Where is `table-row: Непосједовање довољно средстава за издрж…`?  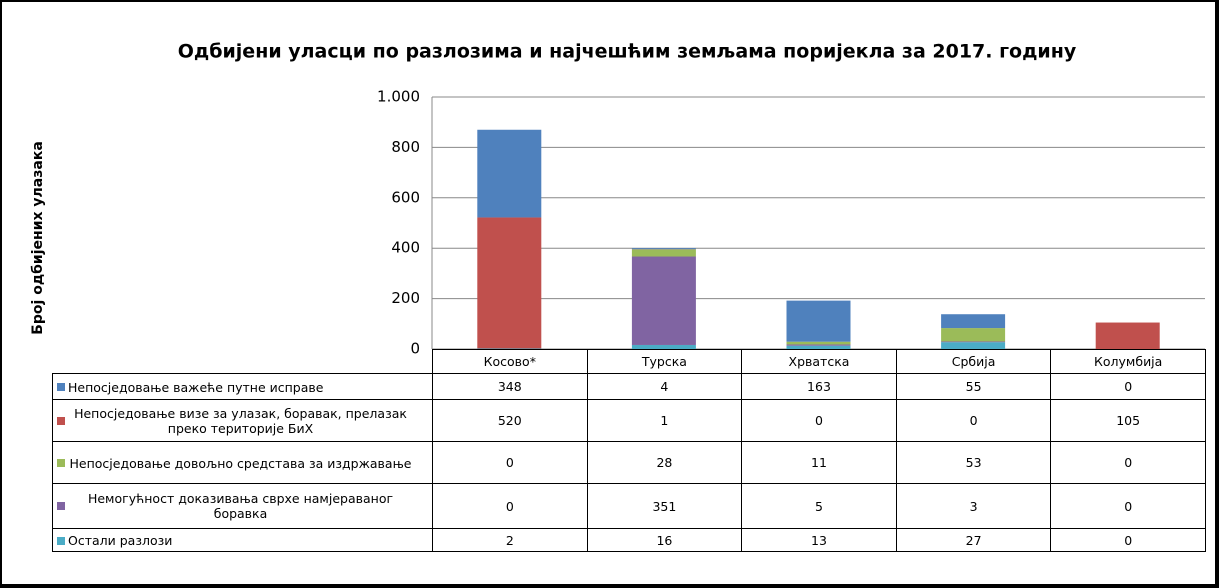
table-row: Непосједовање довољно средстава за издрж… is located at coordinates (629, 462).